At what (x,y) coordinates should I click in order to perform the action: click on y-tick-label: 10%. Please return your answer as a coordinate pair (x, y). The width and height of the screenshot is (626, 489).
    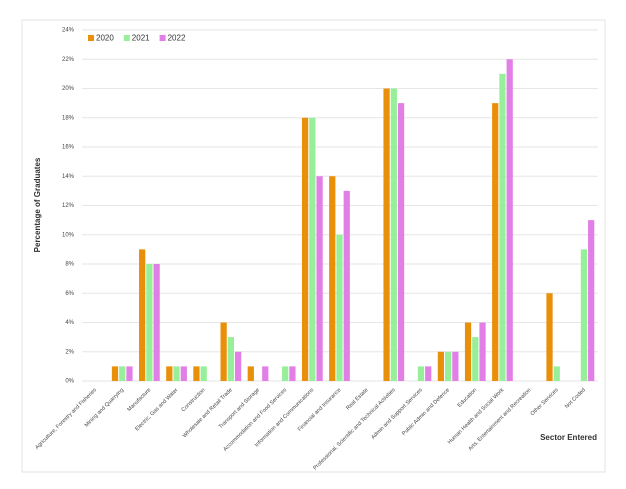
    Looking at the image, I should click on (68, 235).